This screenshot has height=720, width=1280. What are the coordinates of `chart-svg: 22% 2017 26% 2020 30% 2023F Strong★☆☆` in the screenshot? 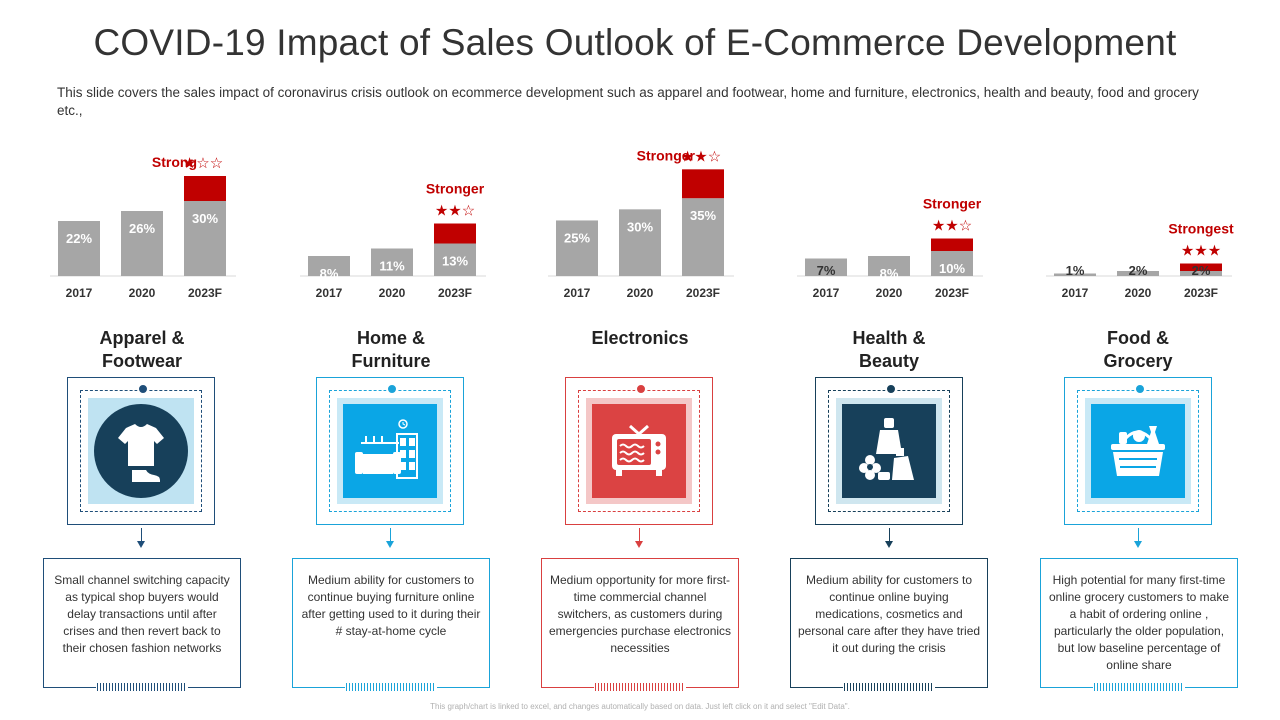 It's located at (143, 227).